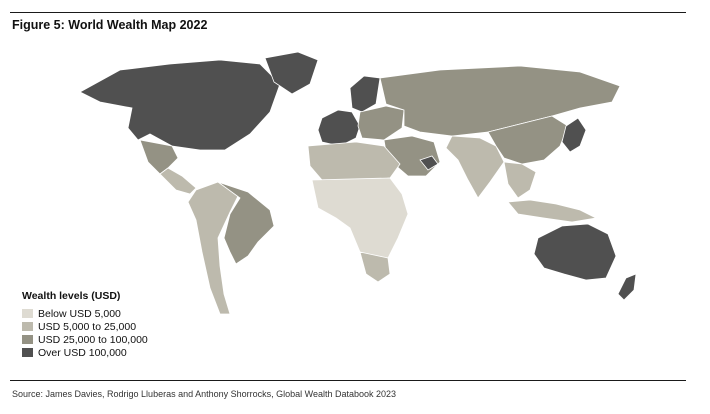 The width and height of the screenshot is (710, 414). I want to click on western-europe, so click(339, 128).